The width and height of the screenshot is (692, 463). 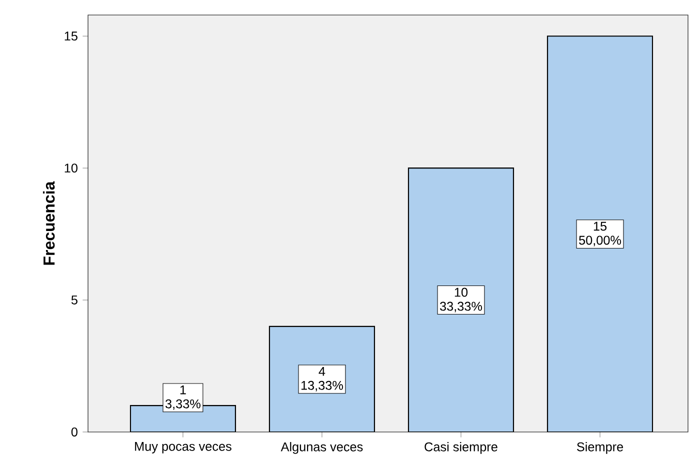 What do you see at coordinates (71, 168) in the screenshot?
I see `y-tick-label: 10` at bounding box center [71, 168].